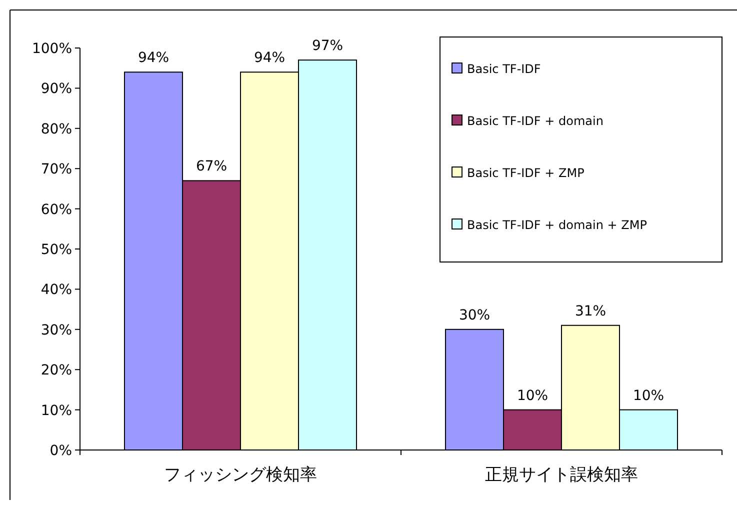 This screenshot has width=737, height=505. What do you see at coordinates (474, 315) in the screenshot?
I see `data-label: 30%` at bounding box center [474, 315].